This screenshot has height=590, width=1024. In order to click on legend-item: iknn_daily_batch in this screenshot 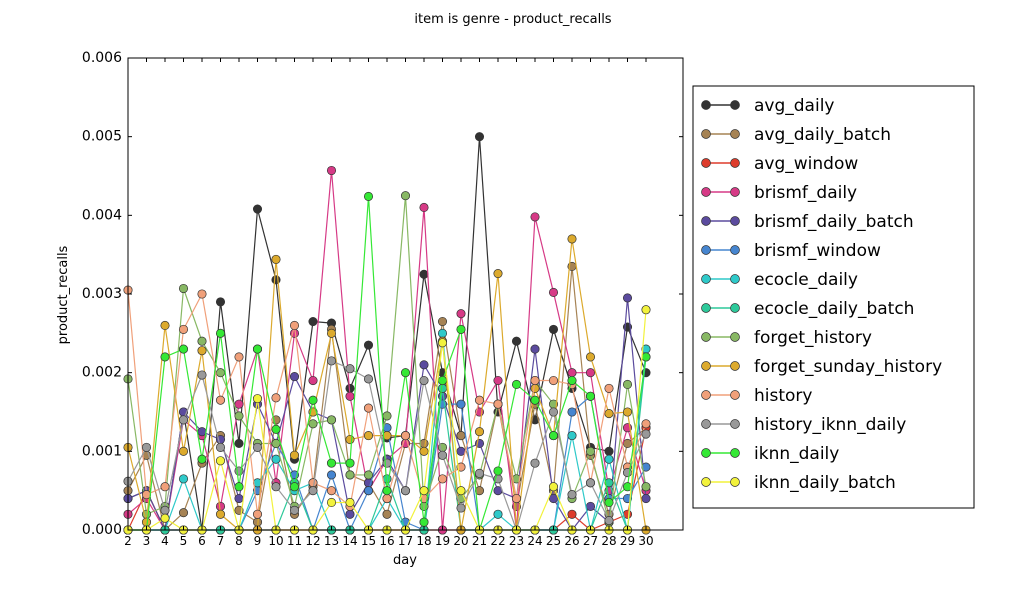, I will do `click(798, 483)`.